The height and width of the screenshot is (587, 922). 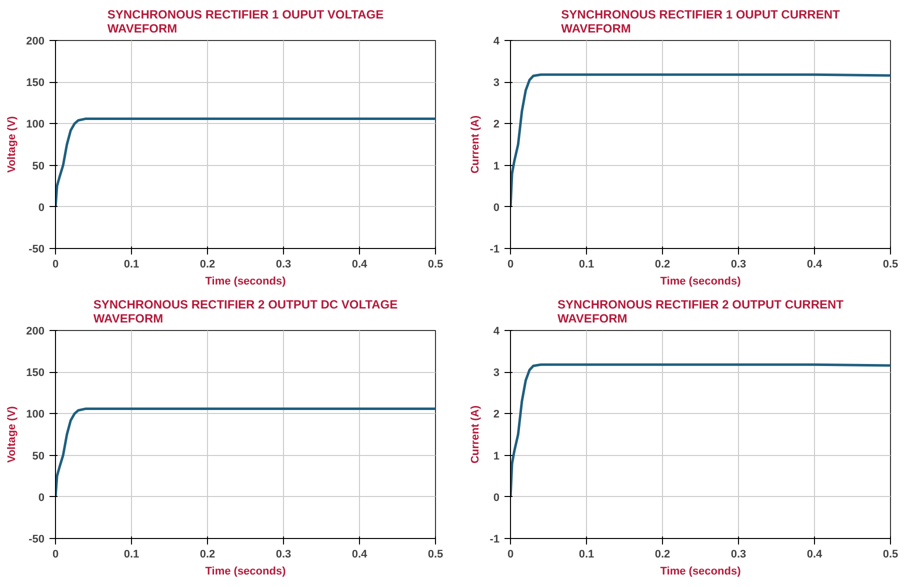 What do you see at coordinates (700, 312) in the screenshot?
I see `chart-title: SYNCHRONOUS RECTIFIER 2 OUTPUT CURRENT WAVEFORM` at bounding box center [700, 312].